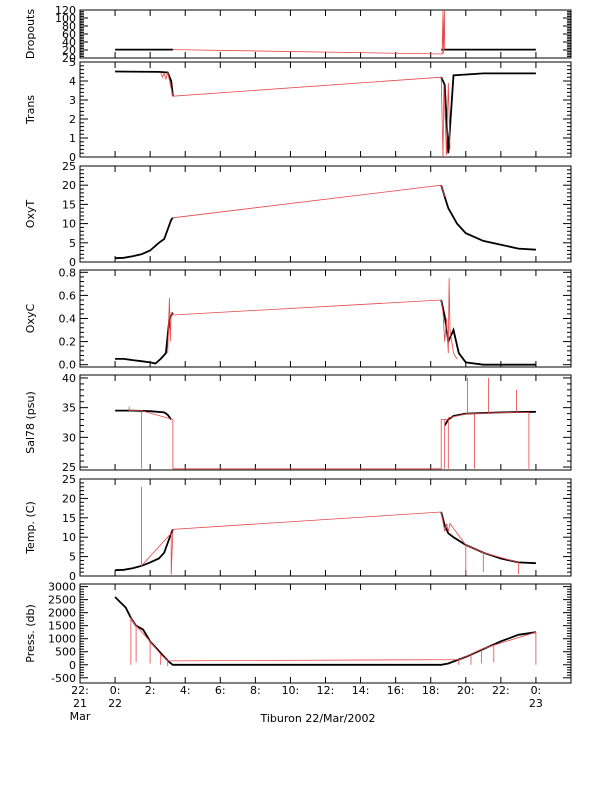 The image size is (612, 785). Describe the element at coordinates (30, 214) in the screenshot. I see `y-axis-label: OxyT` at that location.